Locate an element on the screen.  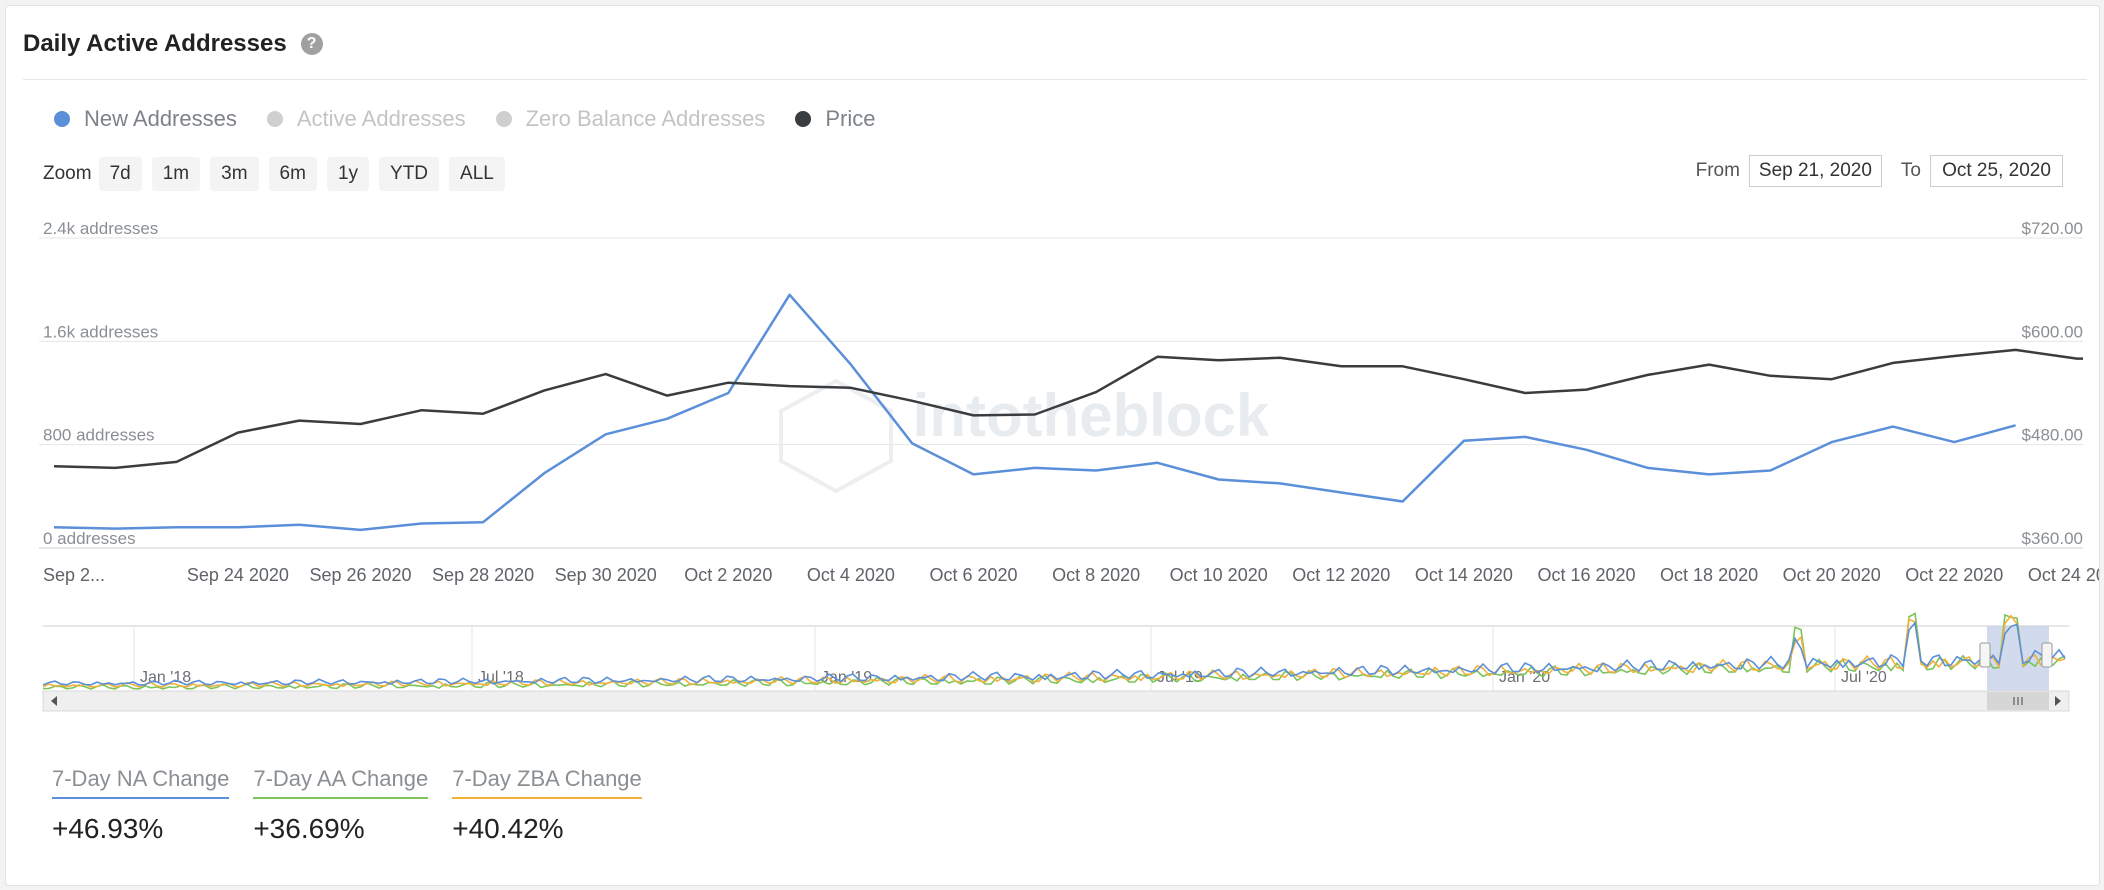
watermark-logo-icon is located at coordinates (836, 436).